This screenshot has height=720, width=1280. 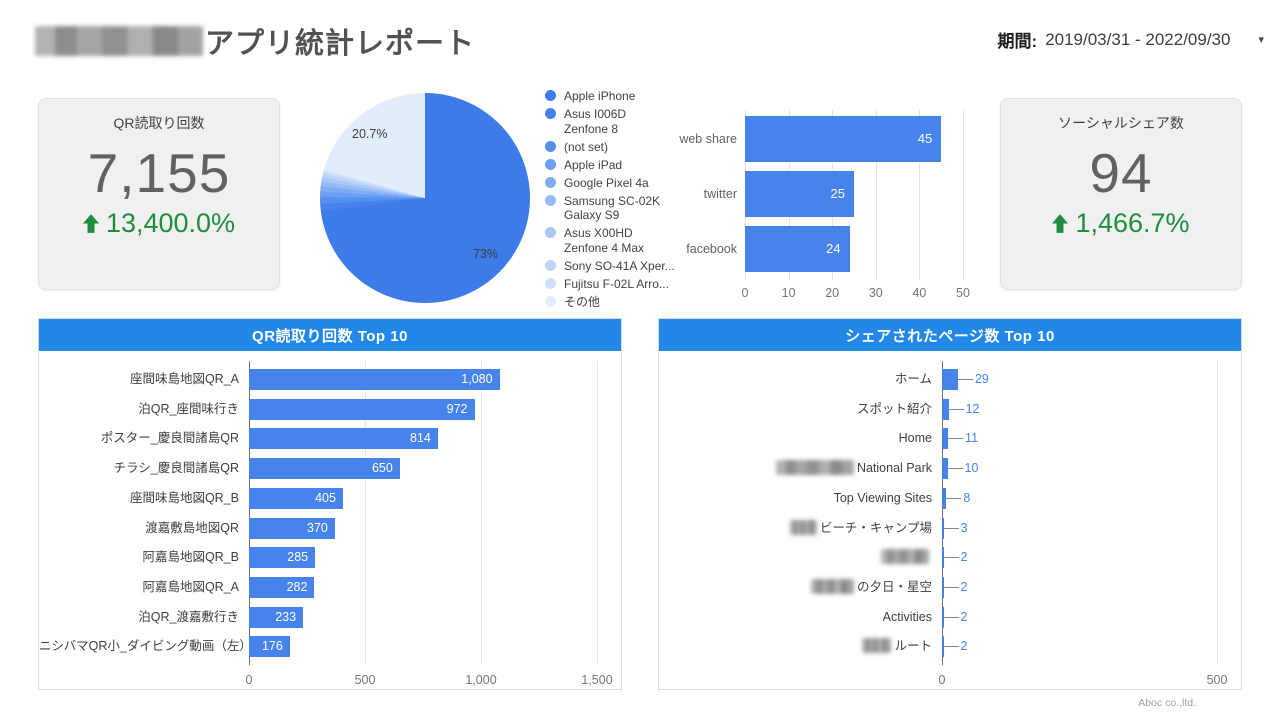 I want to click on panel-title: QR読取り回数 Top 10, so click(x=330, y=336).